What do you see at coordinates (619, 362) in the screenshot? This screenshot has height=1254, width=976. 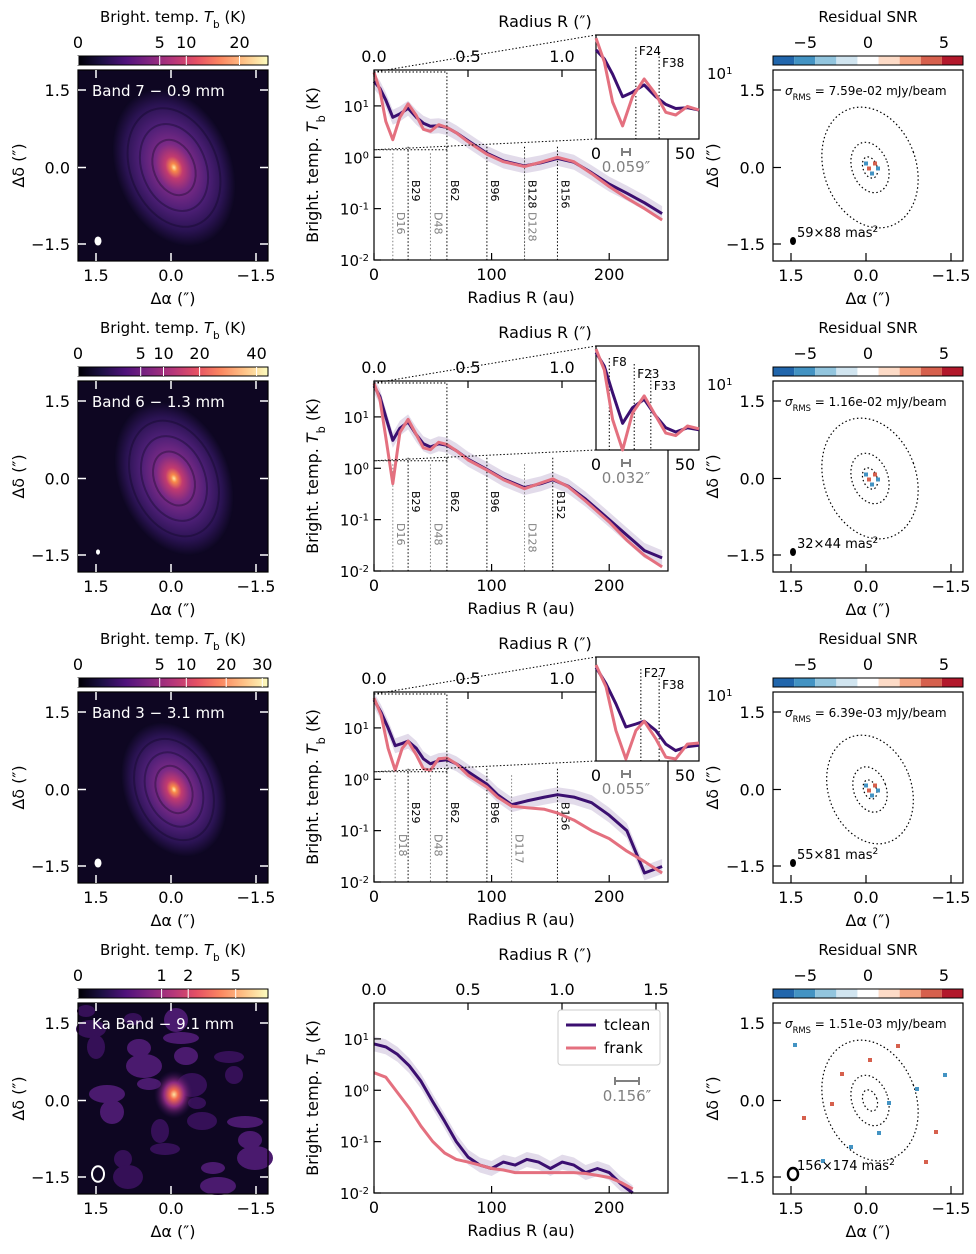 I see `inset-feature-label: F8` at bounding box center [619, 362].